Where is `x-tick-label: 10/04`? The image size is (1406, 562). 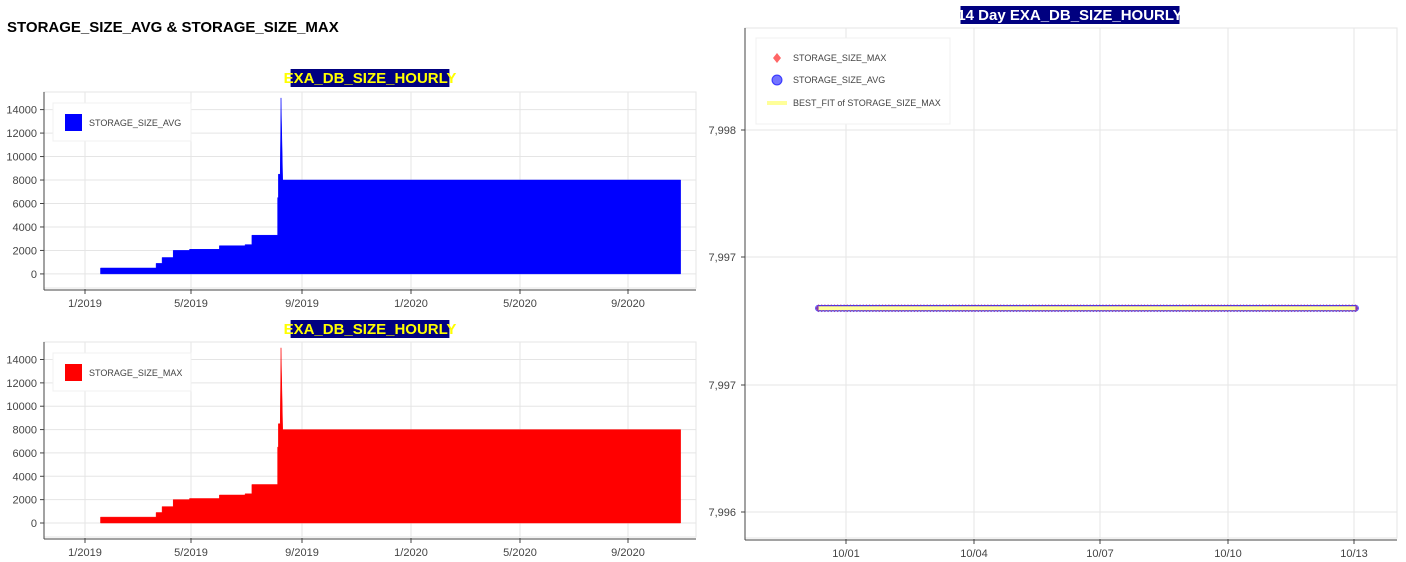 x-tick-label: 10/04 is located at coordinates (974, 554).